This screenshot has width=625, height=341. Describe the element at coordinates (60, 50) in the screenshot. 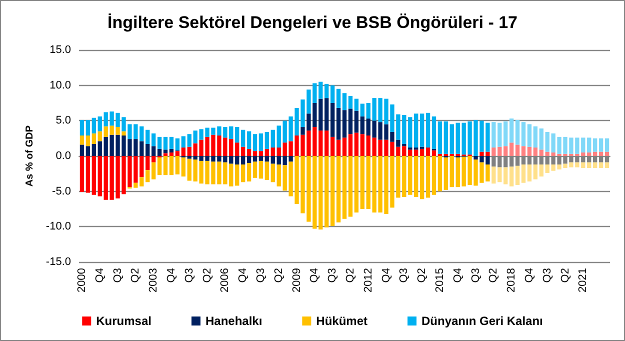

I see `y-tick-label: 15.0` at that location.